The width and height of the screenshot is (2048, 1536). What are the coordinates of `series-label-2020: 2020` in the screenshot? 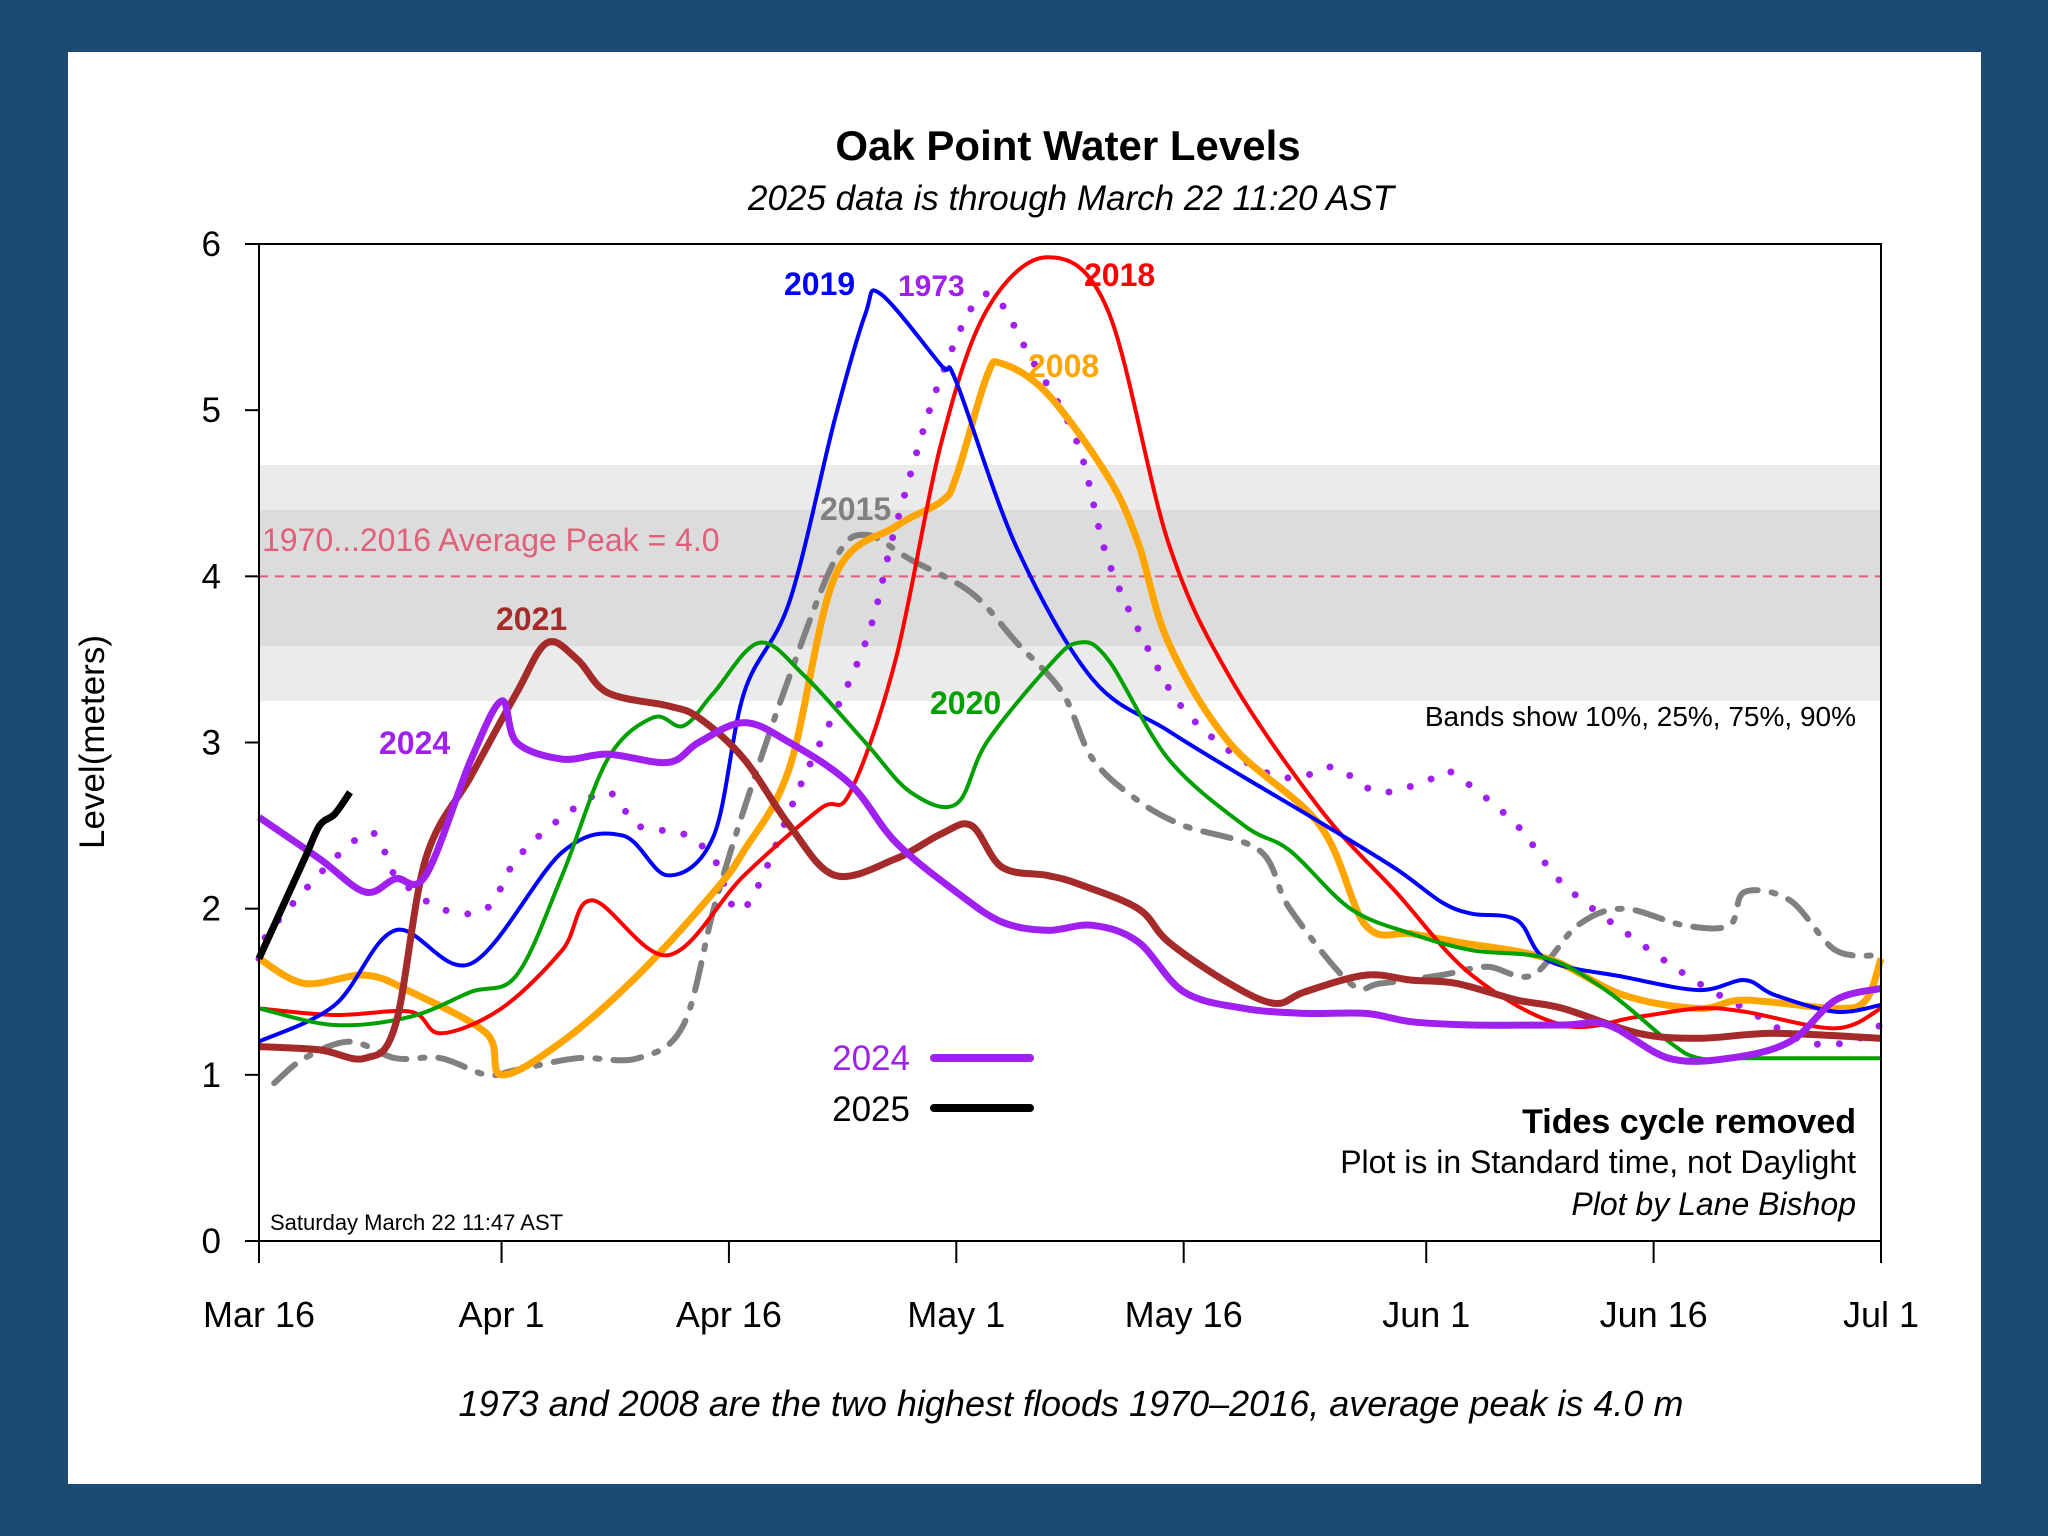 It's located at (965, 703).